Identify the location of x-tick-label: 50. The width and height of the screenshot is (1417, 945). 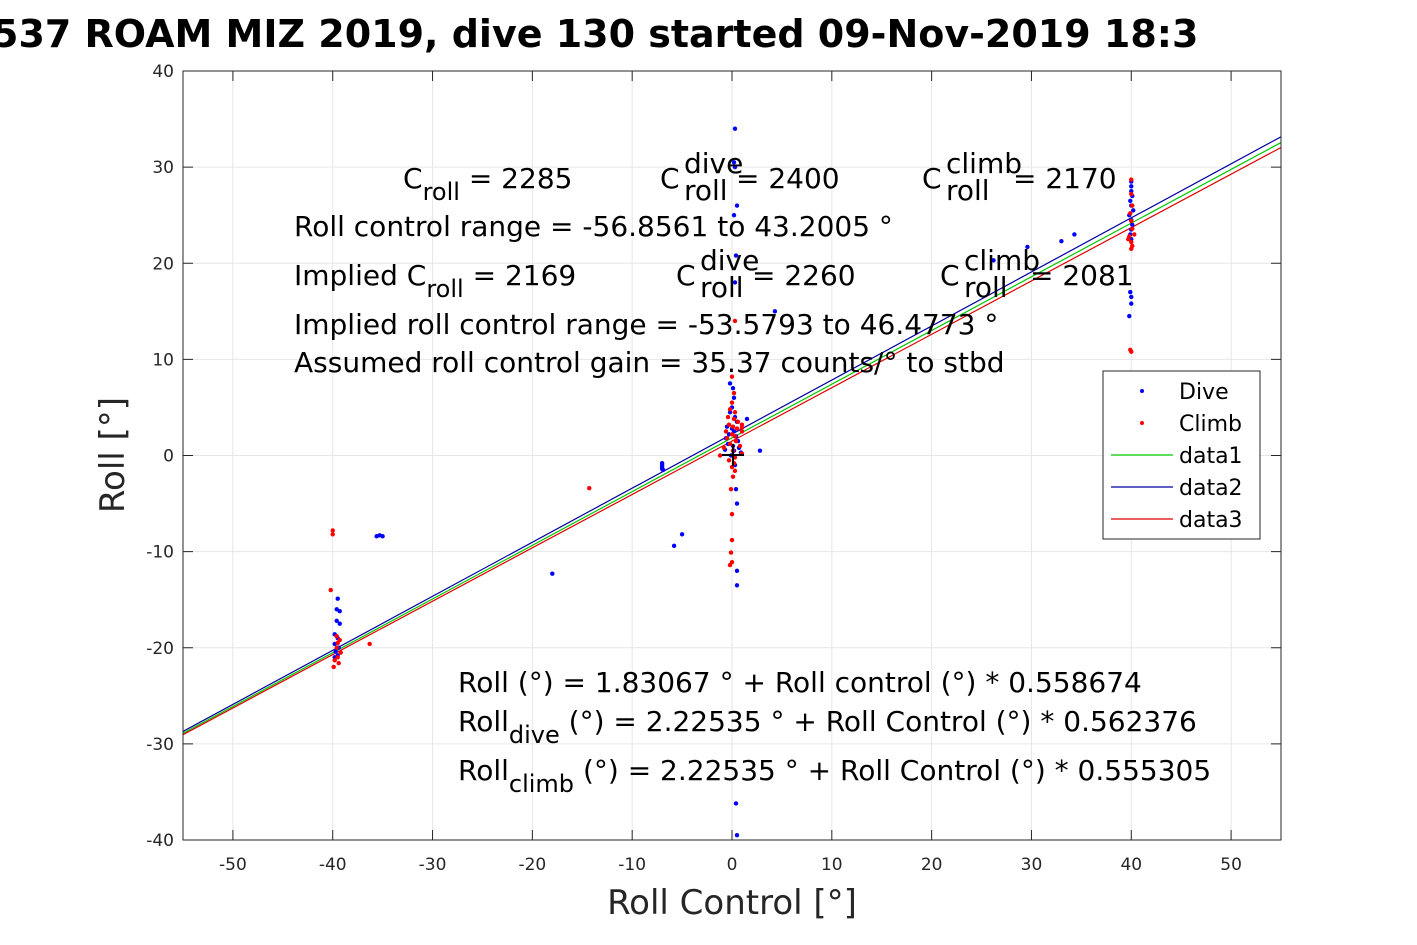
(1231, 865).